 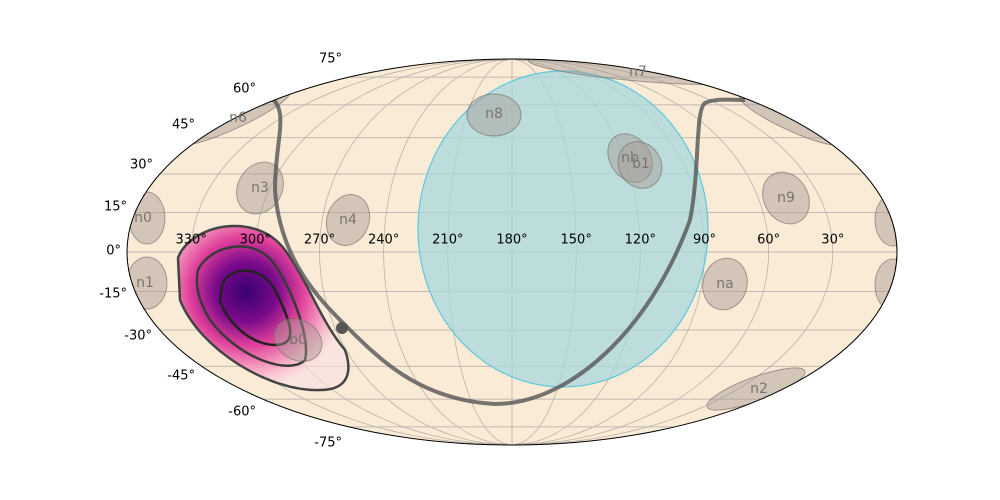 I want to click on contour-mid, so click(x=251, y=306).